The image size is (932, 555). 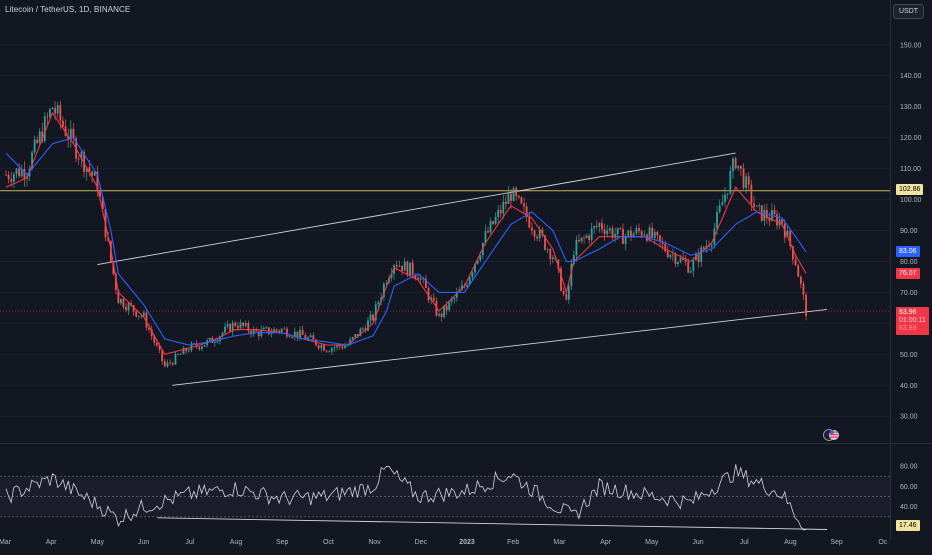 I want to click on time-axis-label: Aug, so click(x=790, y=542).